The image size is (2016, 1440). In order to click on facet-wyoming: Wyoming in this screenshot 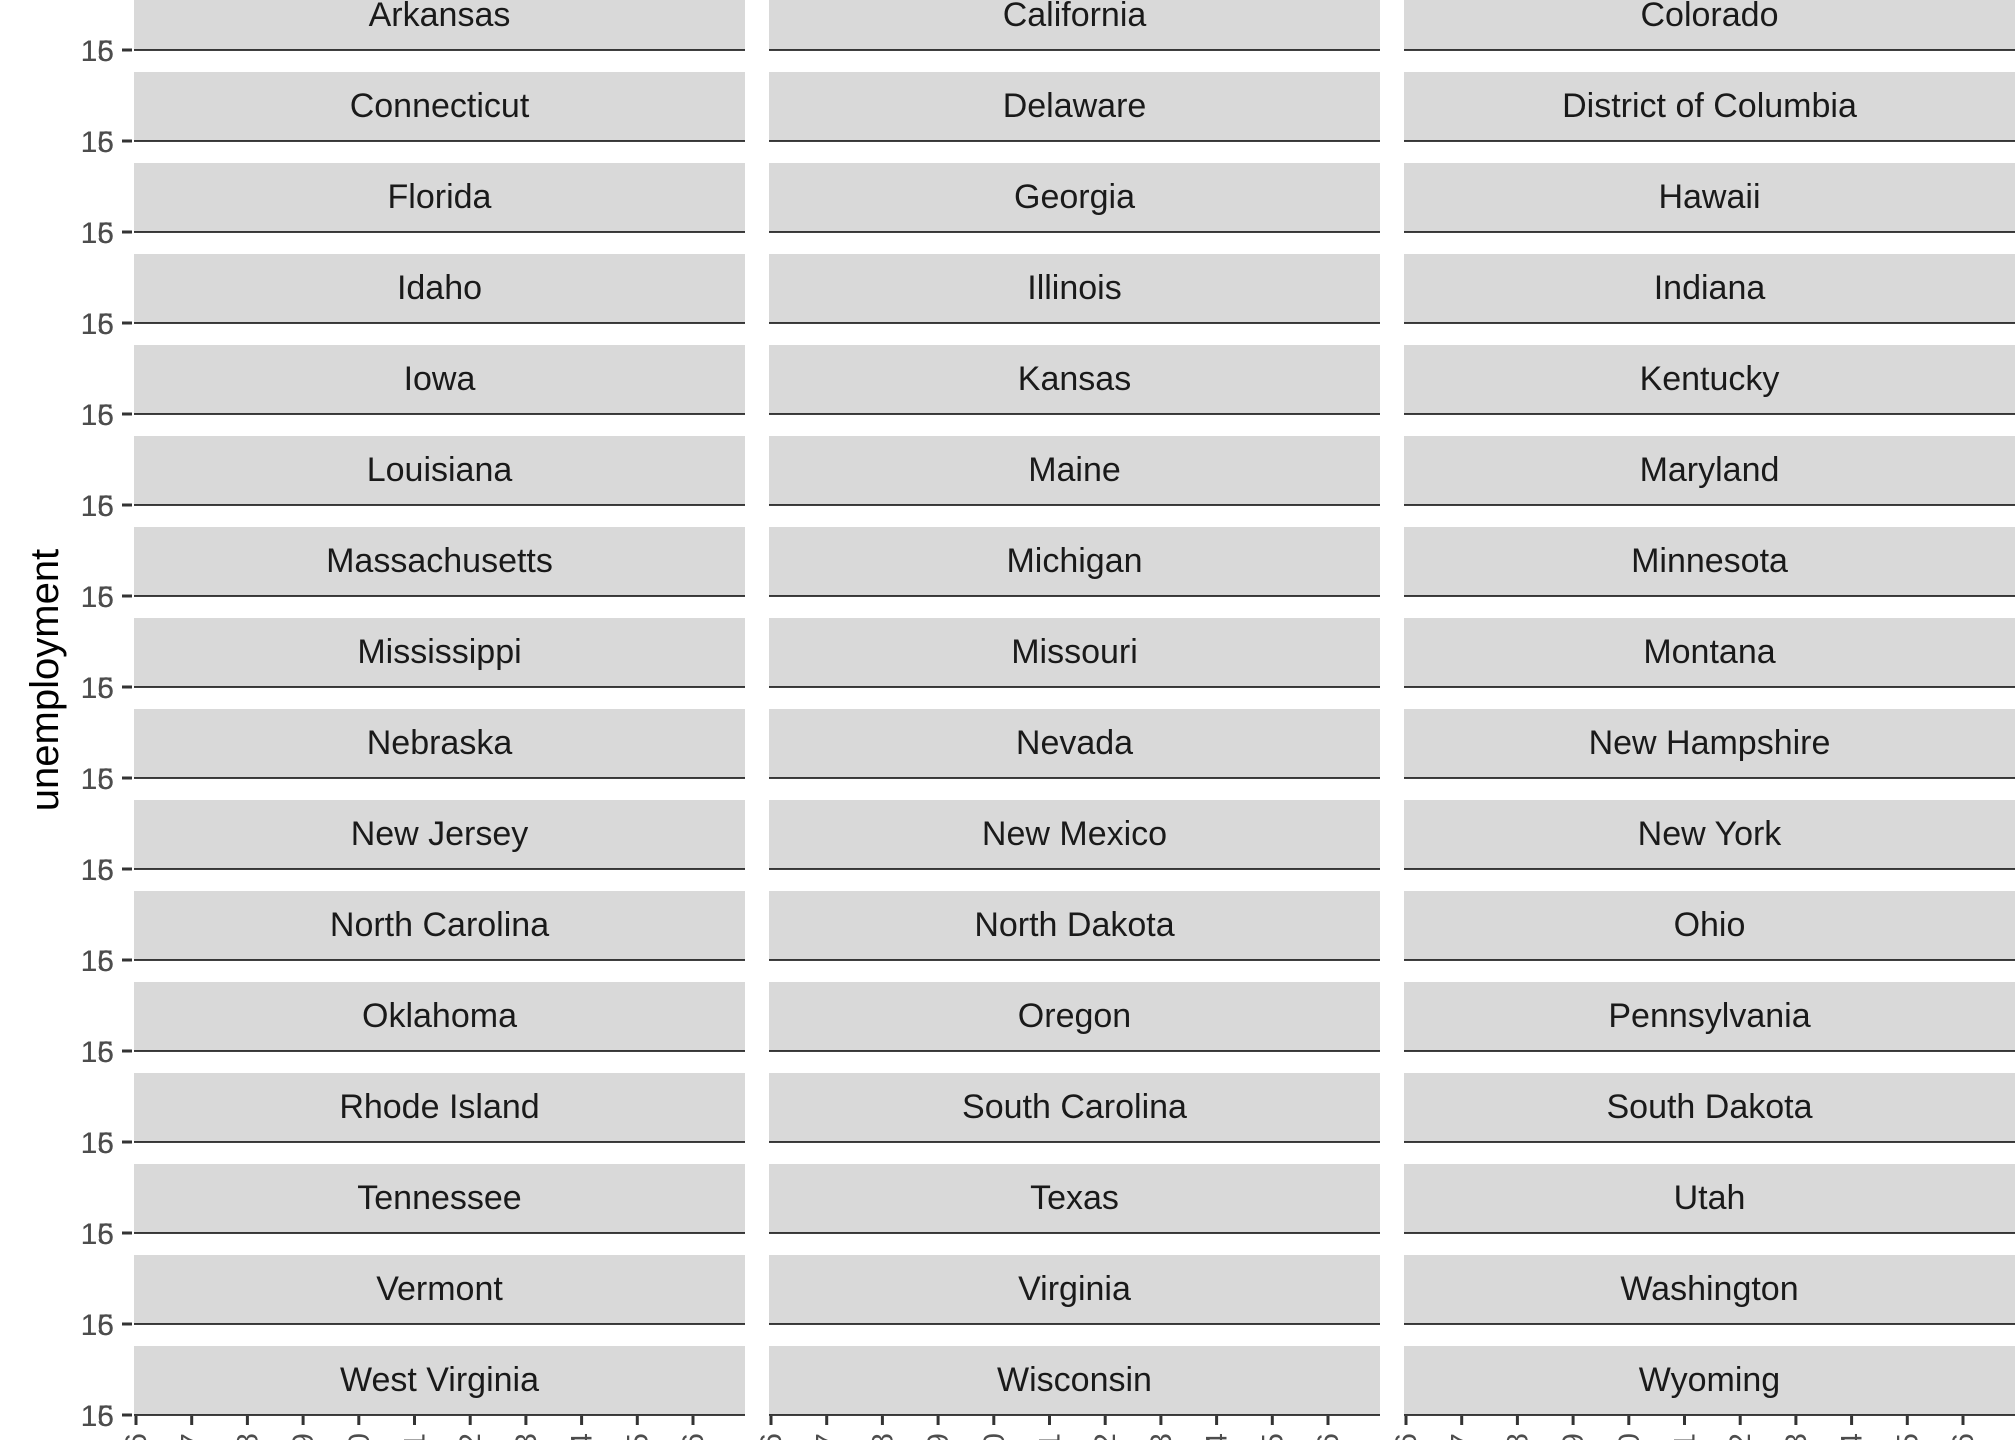, I will do `click(1709, 1381)`.